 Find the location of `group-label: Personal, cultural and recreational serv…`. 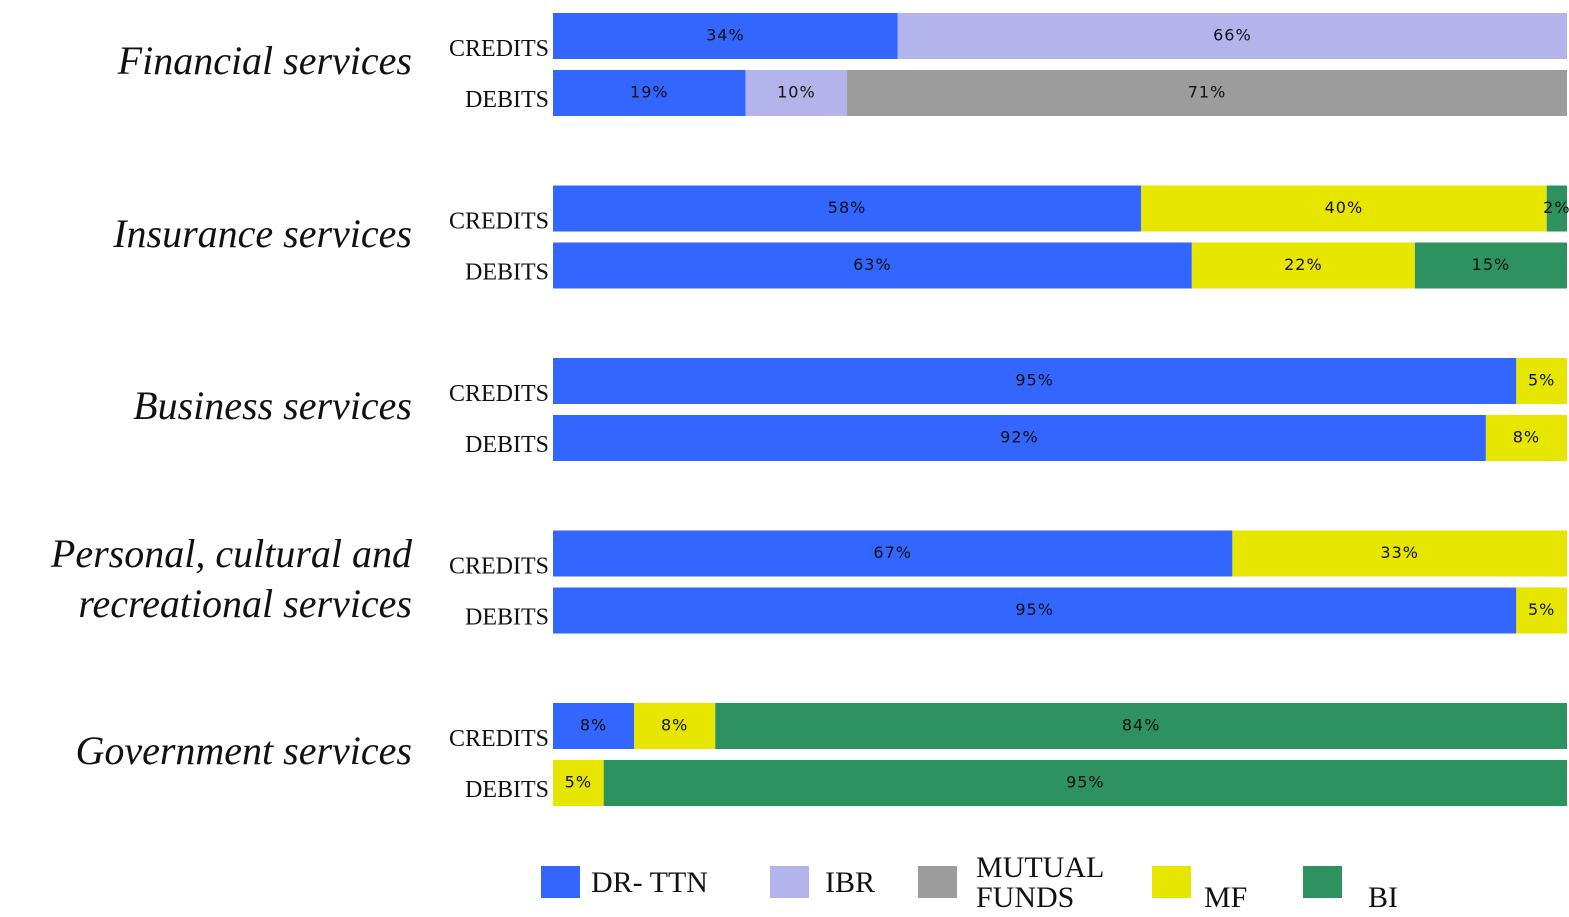

group-label: Personal, cultural and recreational serv… is located at coordinates (231, 578).